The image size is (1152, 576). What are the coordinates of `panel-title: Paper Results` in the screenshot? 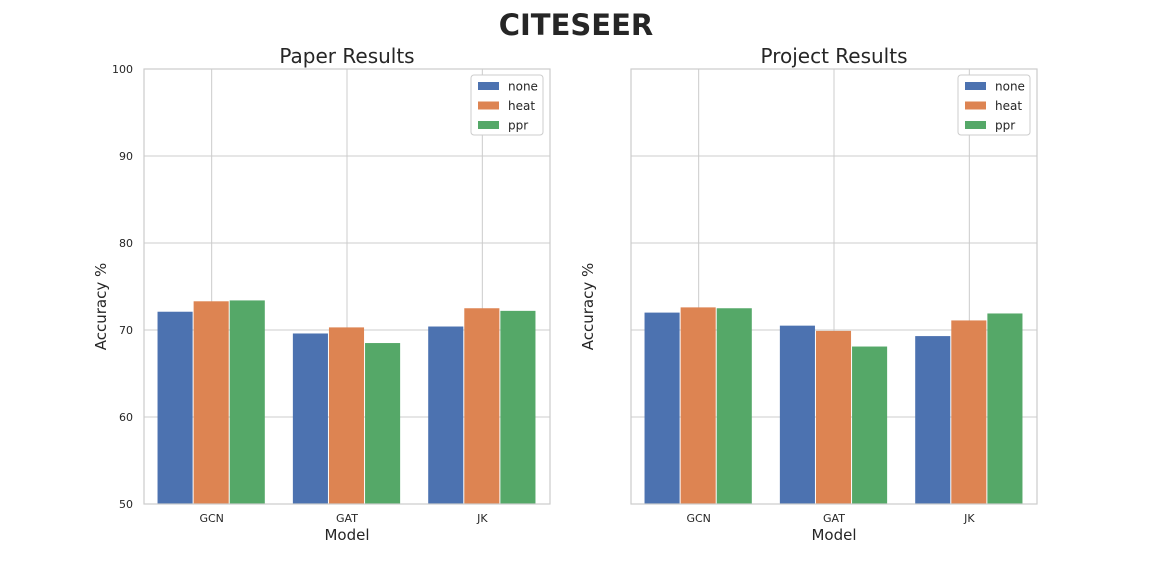 It's located at (346, 56).